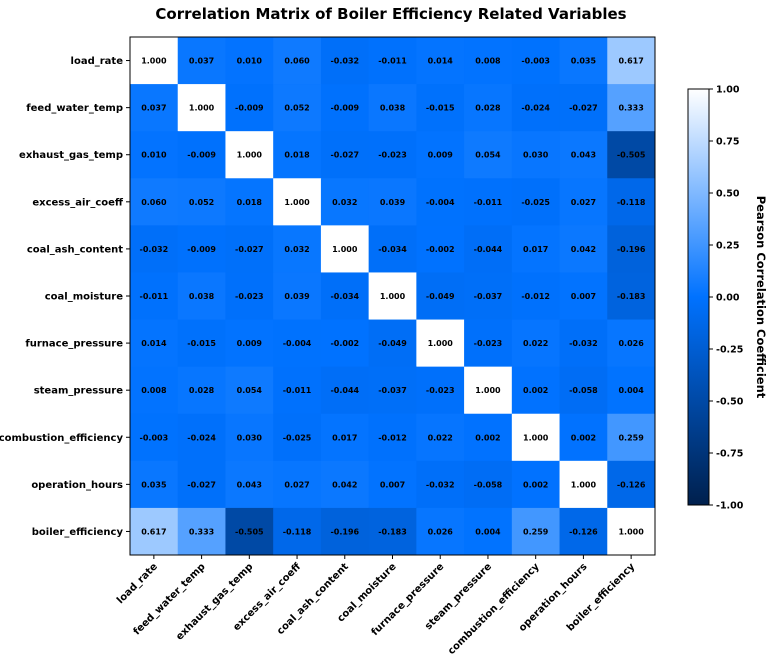 This screenshot has width=771, height=659. Describe the element at coordinates (488, 531) in the screenshot. I see `cell-value-label: 0.004` at that location.